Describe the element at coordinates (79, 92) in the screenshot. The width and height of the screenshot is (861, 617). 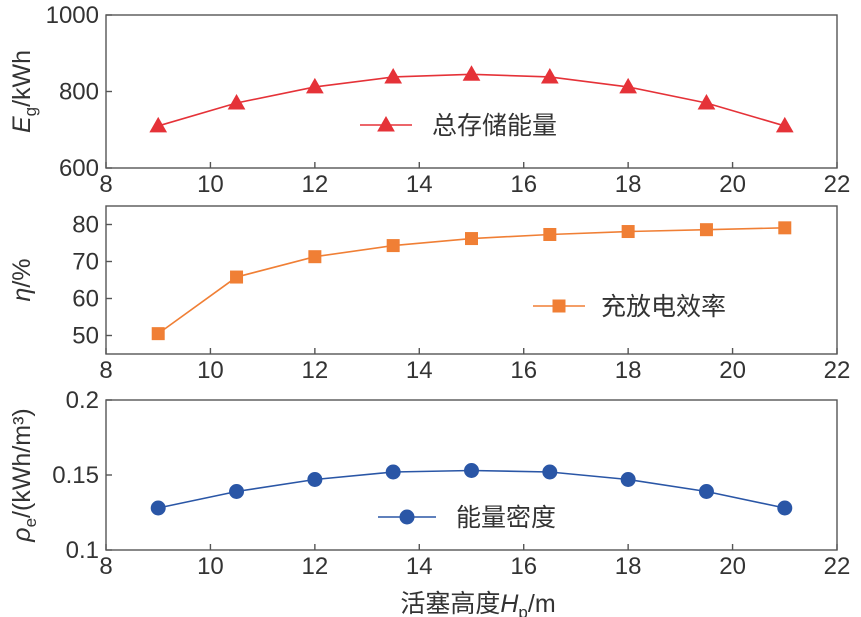
I see `y-tick-label: 800` at that location.